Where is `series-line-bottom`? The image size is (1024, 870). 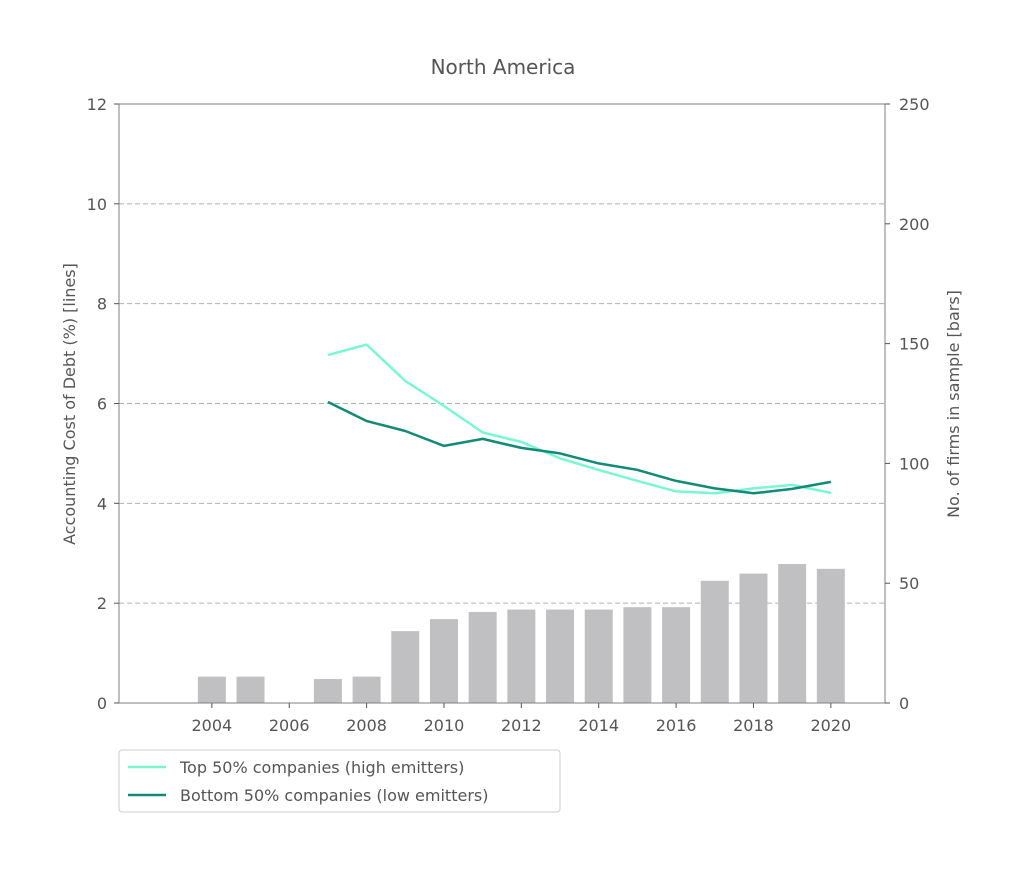 series-line-bottom is located at coordinates (579, 447).